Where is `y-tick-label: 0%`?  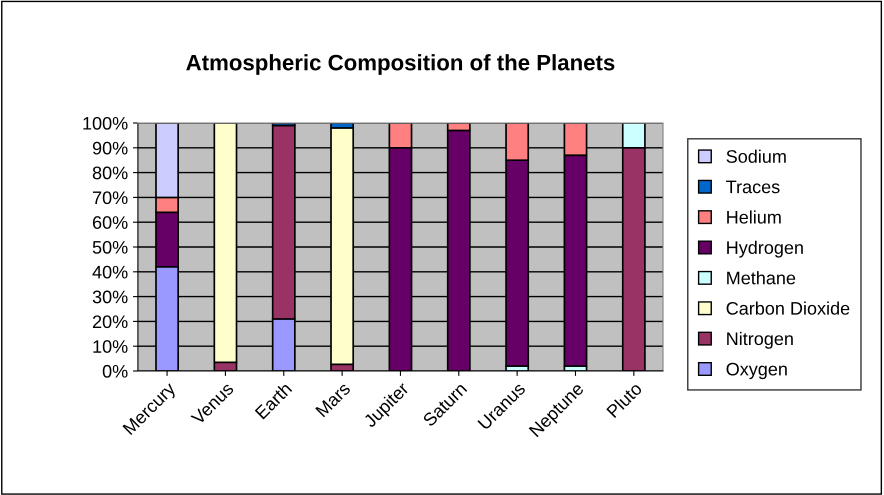 y-tick-label: 0% is located at coordinates (115, 371).